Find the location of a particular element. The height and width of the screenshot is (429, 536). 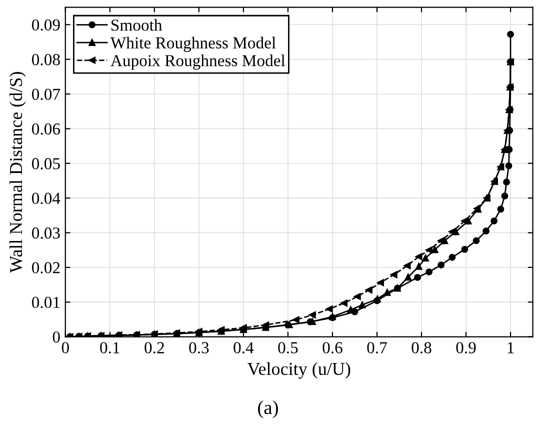

y-tick-label: 0.09 is located at coordinates (46, 25).